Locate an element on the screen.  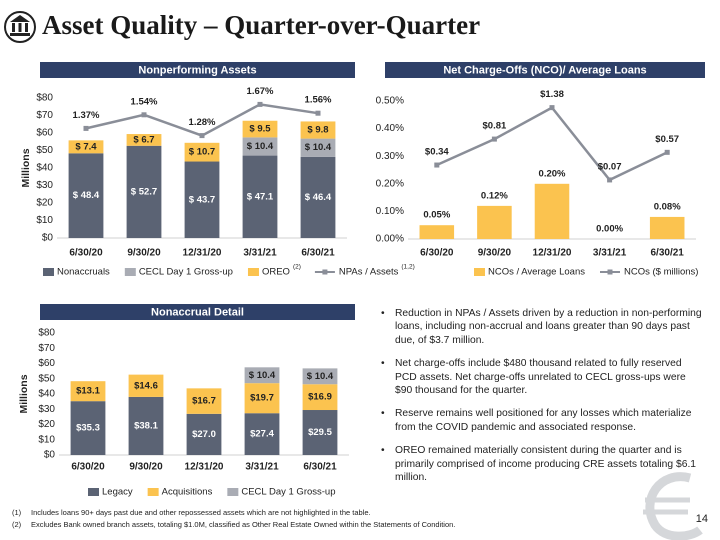
x-tick-label: 12/31/20 is located at coordinates (552, 253).